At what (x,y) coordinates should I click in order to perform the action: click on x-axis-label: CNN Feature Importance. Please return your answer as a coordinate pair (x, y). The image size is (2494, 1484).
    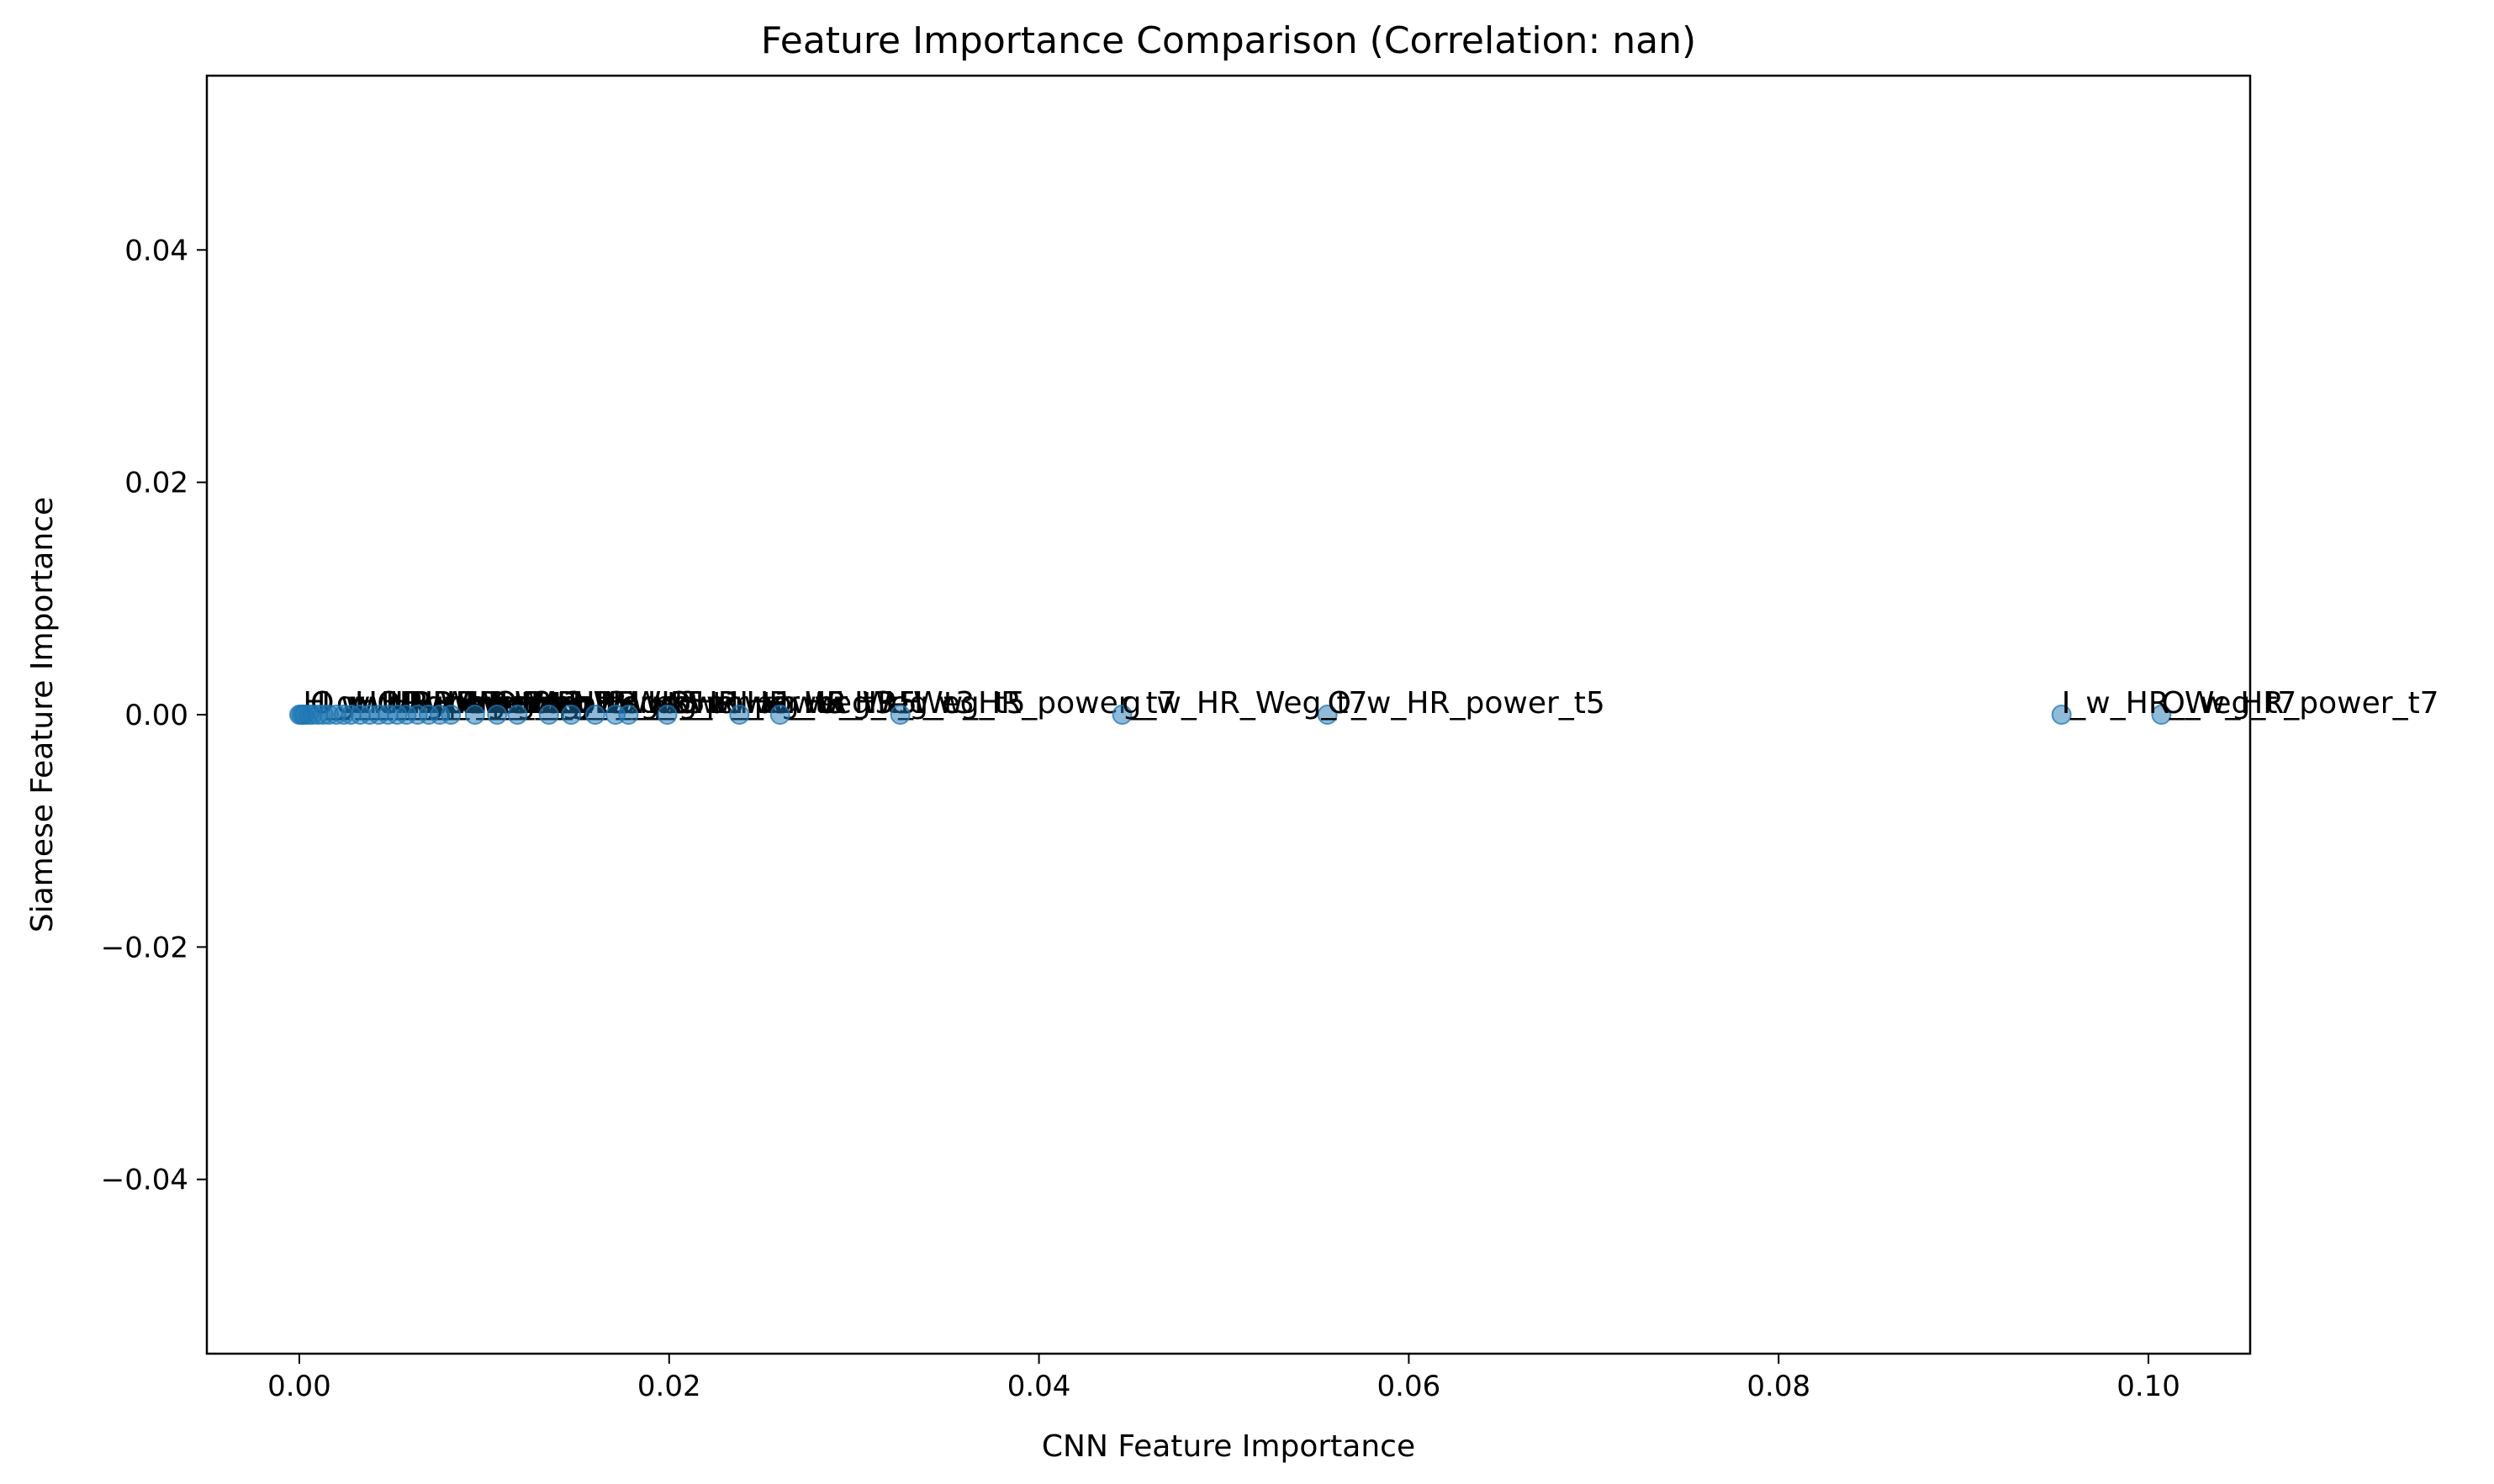
    Looking at the image, I should click on (1229, 1446).